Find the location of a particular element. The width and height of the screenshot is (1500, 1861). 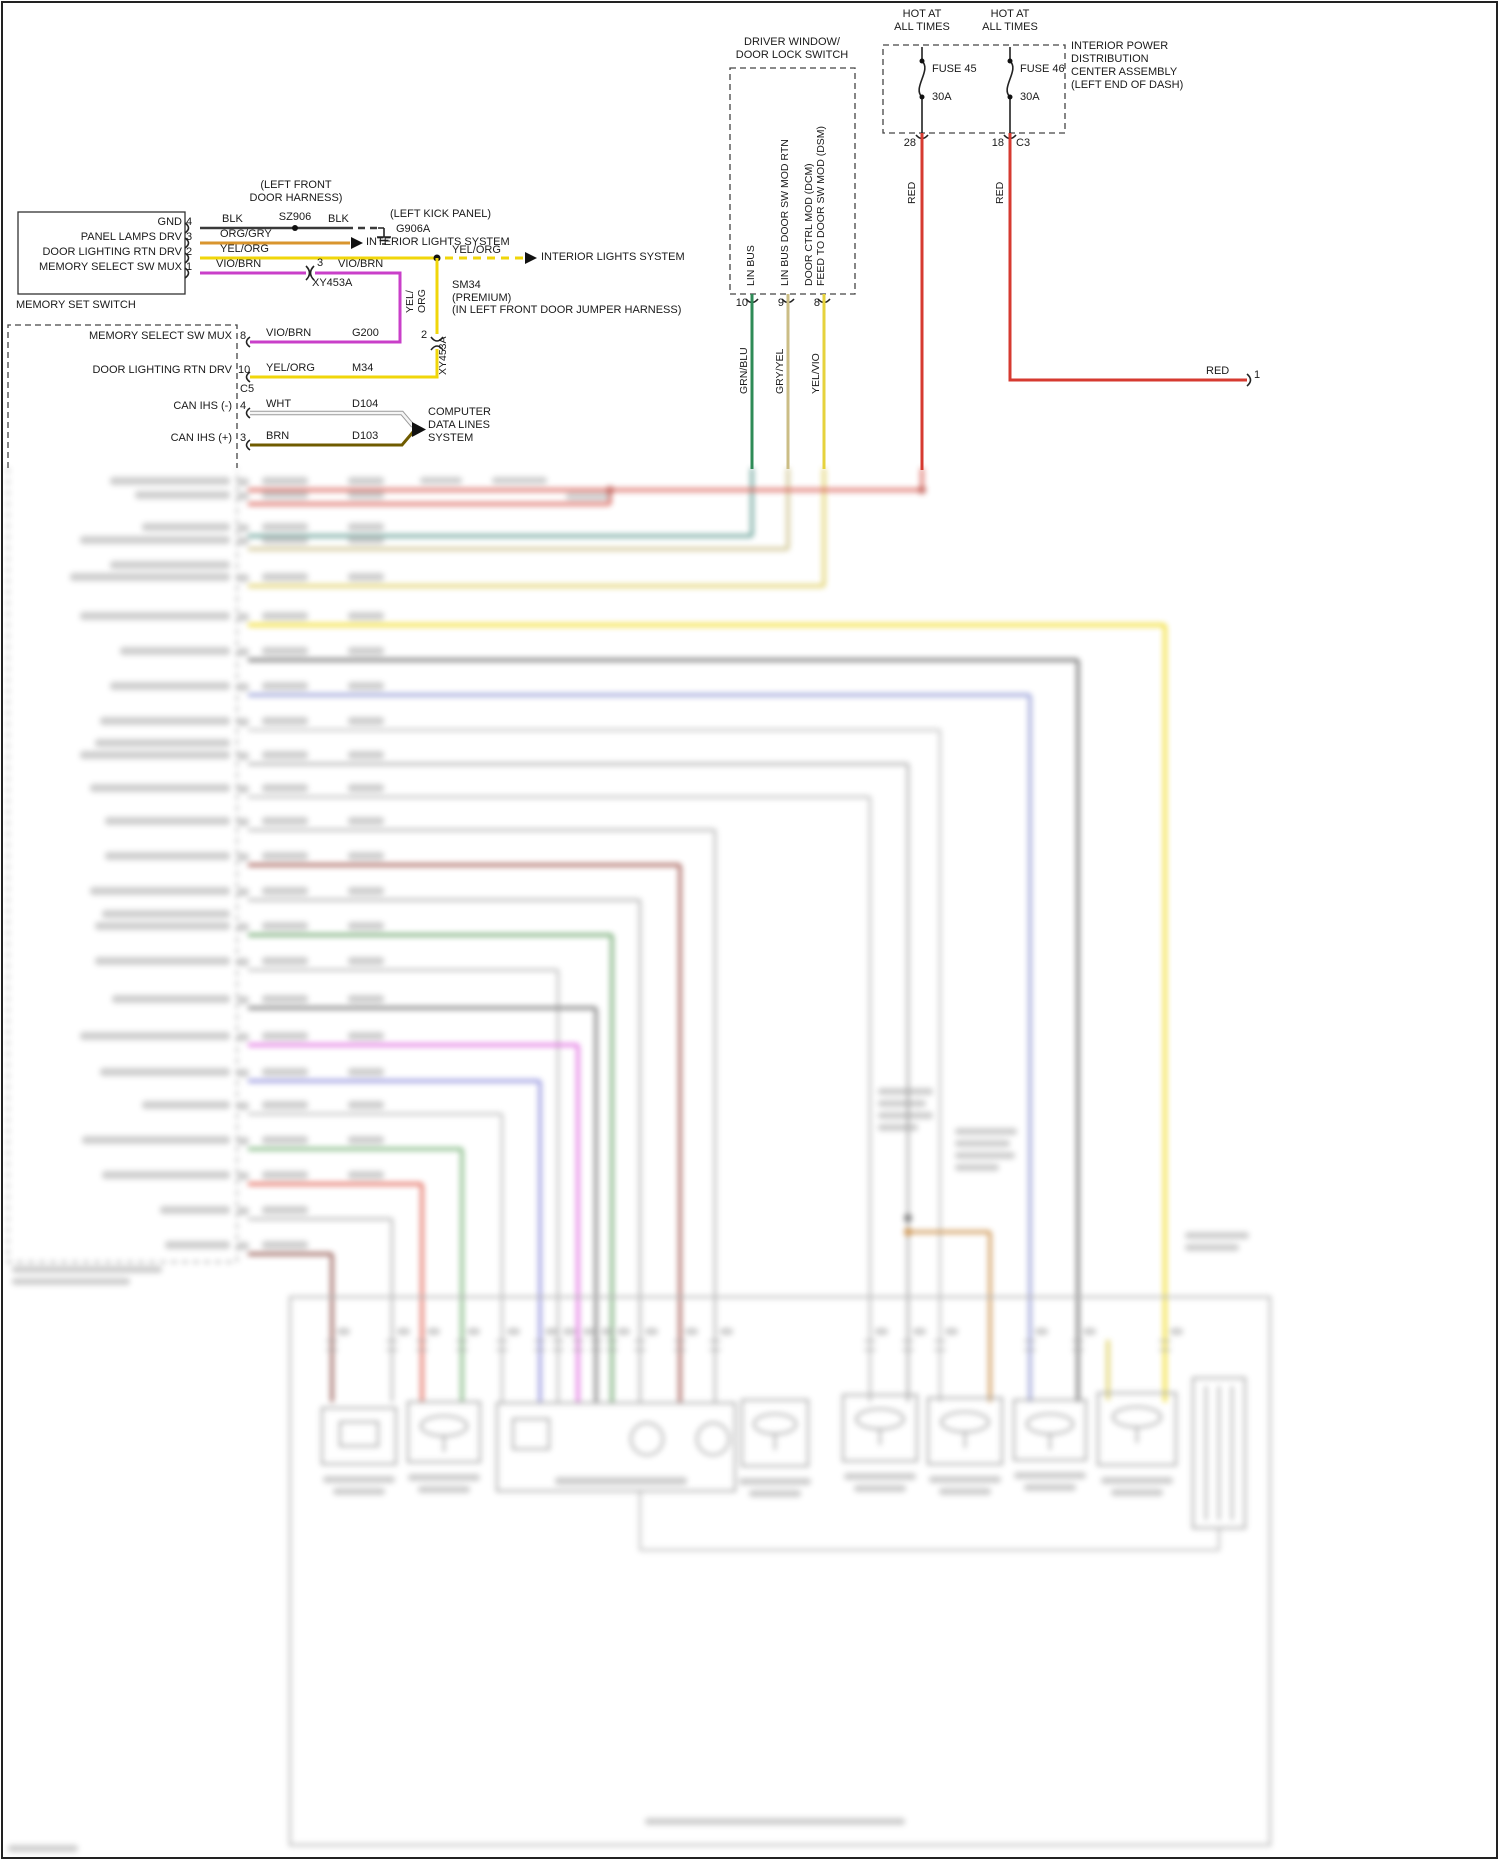

fuse-45-label: FUSE 45 is located at coordinates (954, 69).